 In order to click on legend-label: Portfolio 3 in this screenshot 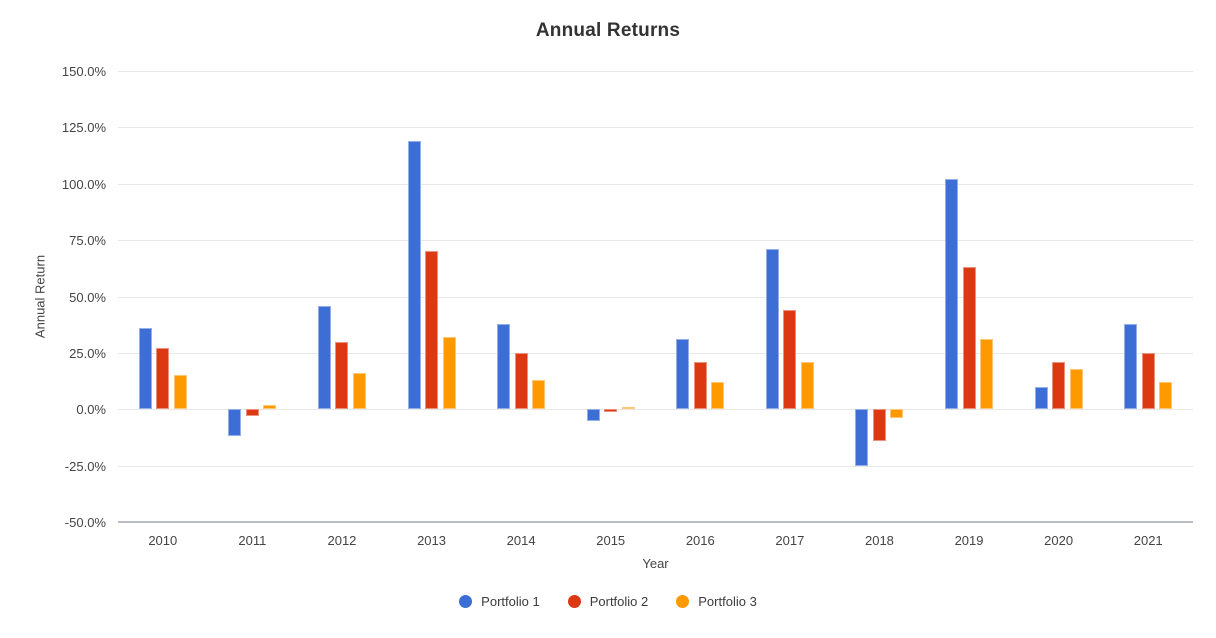, I will do `click(727, 601)`.